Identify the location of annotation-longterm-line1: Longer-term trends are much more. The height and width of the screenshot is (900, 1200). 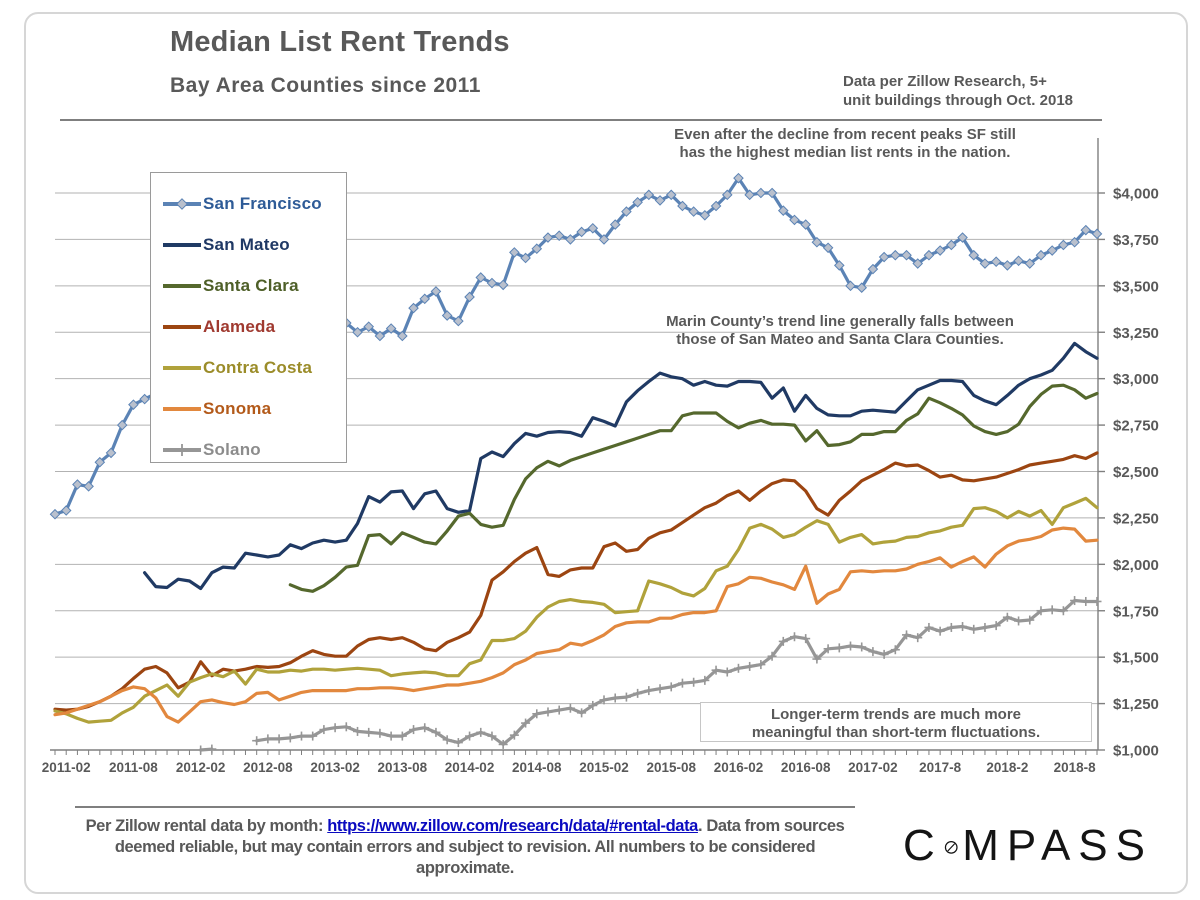
(896, 714).